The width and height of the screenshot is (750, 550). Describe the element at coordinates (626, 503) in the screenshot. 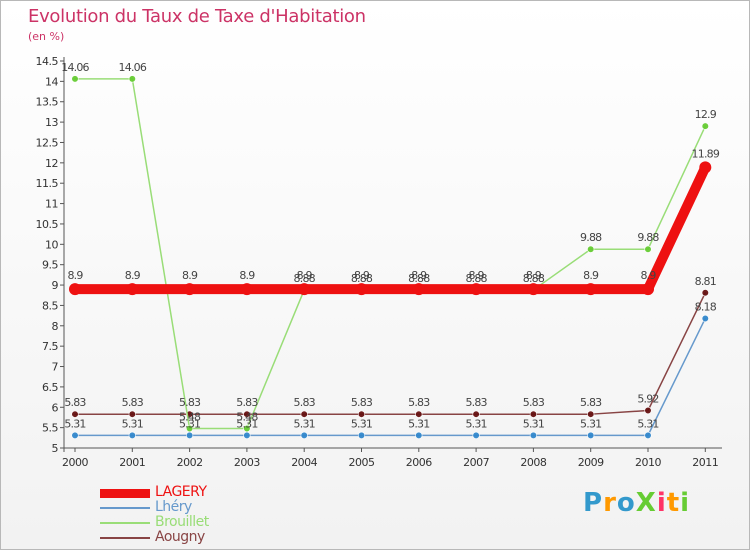

I see `logo-letter: o` at that location.